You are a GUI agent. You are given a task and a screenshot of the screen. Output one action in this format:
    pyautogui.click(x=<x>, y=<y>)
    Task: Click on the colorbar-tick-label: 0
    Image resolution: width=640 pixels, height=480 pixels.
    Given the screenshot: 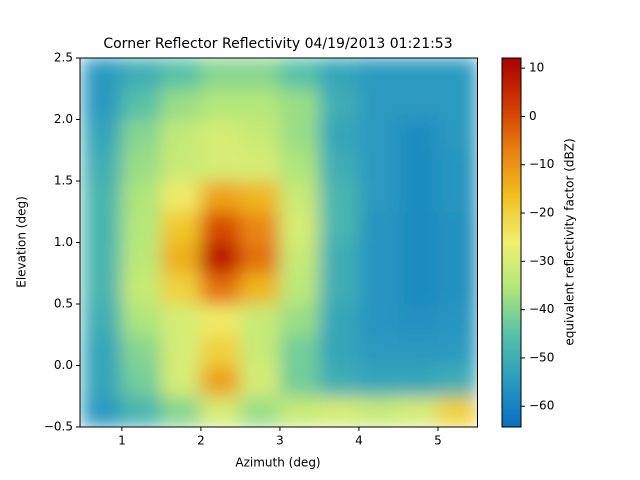 What is the action you would take?
    pyautogui.click(x=533, y=116)
    